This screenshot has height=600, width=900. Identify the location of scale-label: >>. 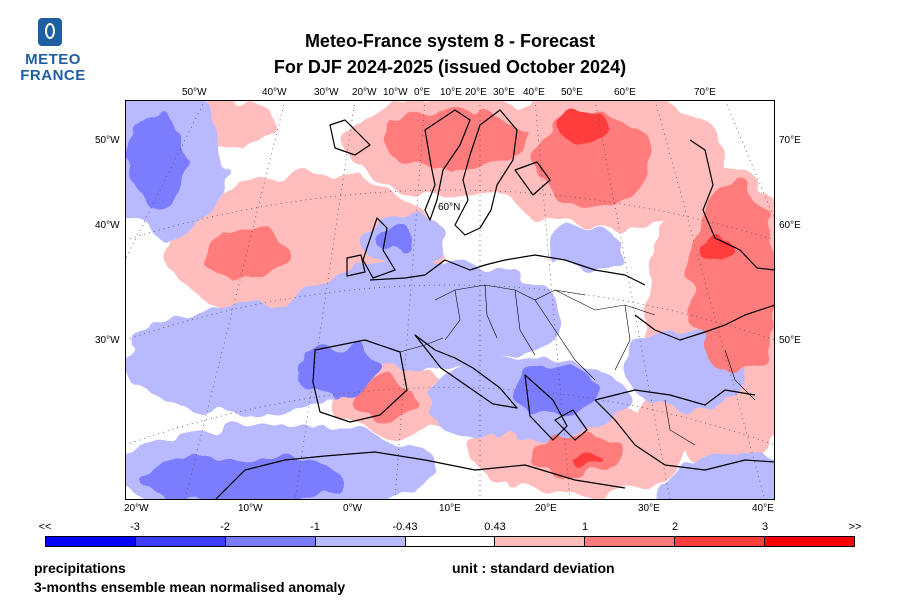
(855, 527).